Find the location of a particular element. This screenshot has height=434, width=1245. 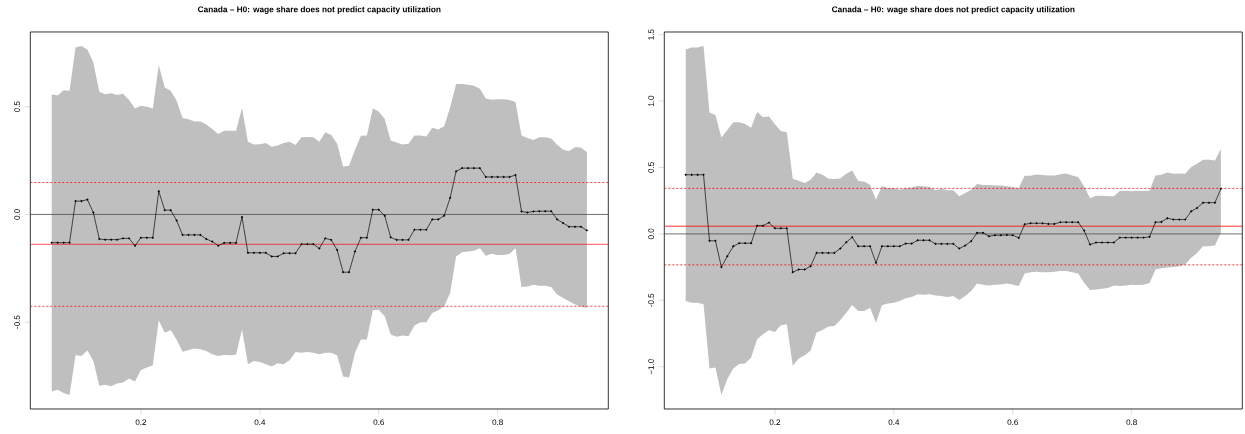

y-tick-label: −1.0 is located at coordinates (651, 367).